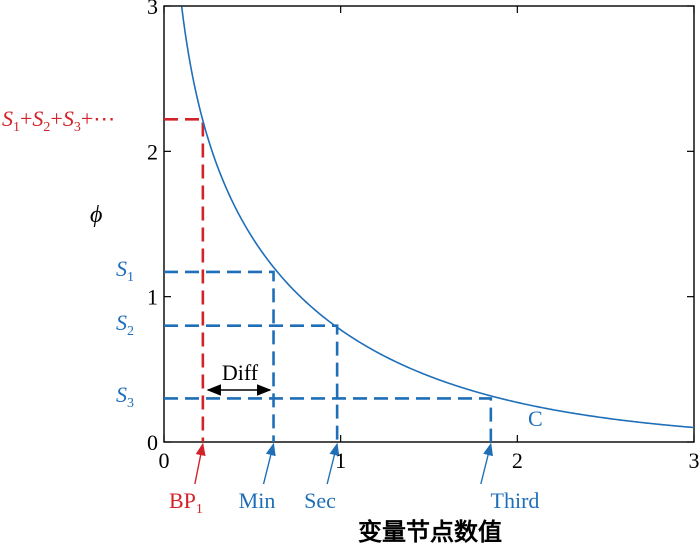  I want to click on third-label: Third, so click(515, 500).